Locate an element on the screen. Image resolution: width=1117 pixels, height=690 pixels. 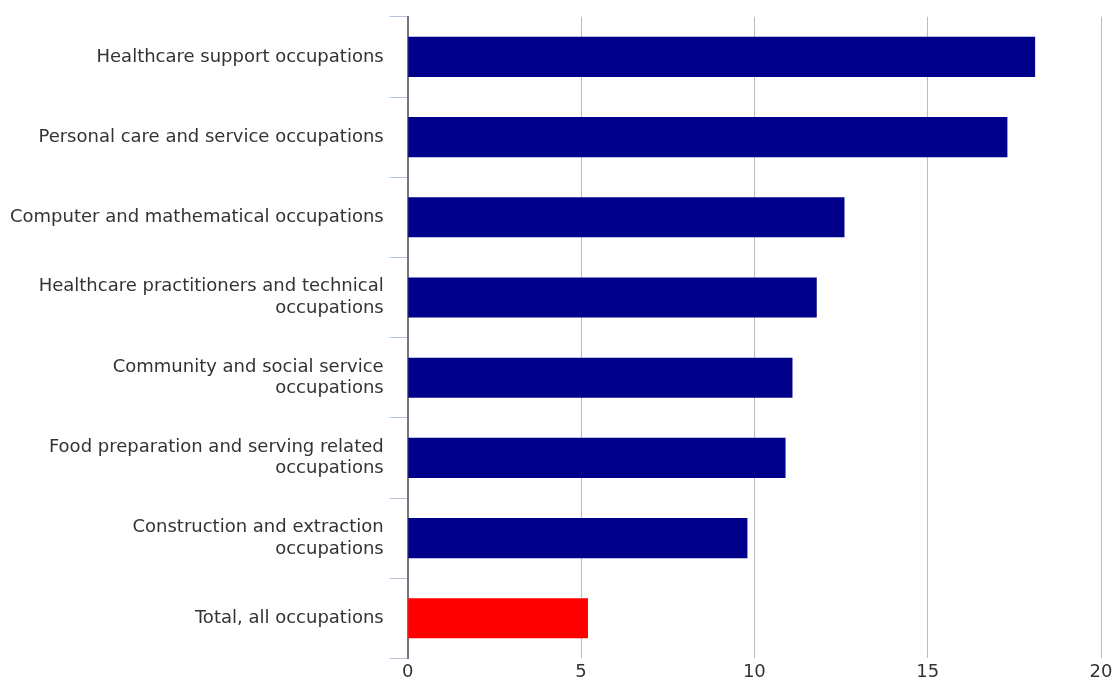
x-tick-label: 5 is located at coordinates (581, 670).